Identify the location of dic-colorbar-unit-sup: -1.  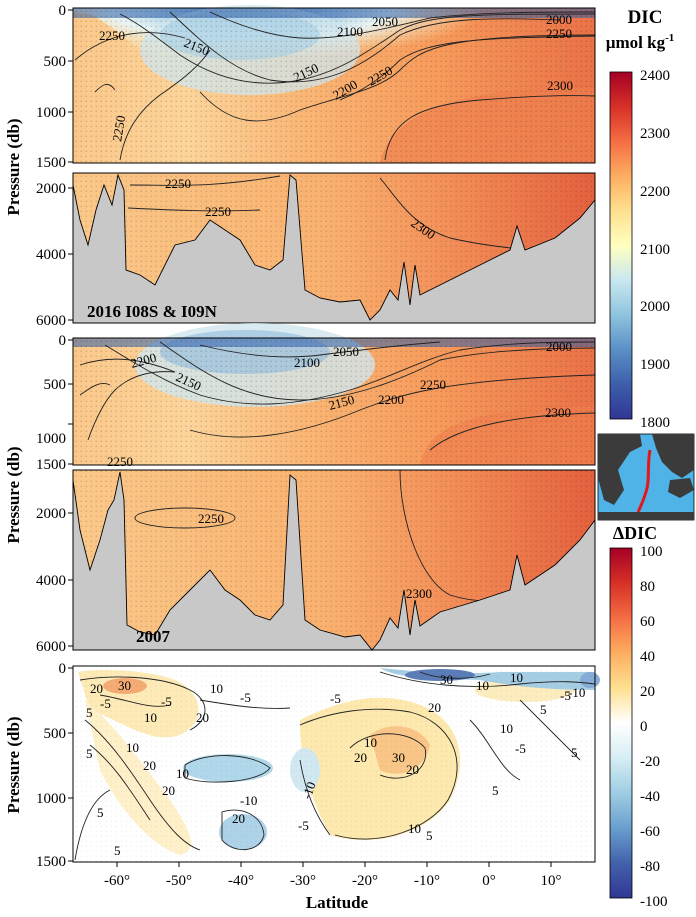
(669, 38).